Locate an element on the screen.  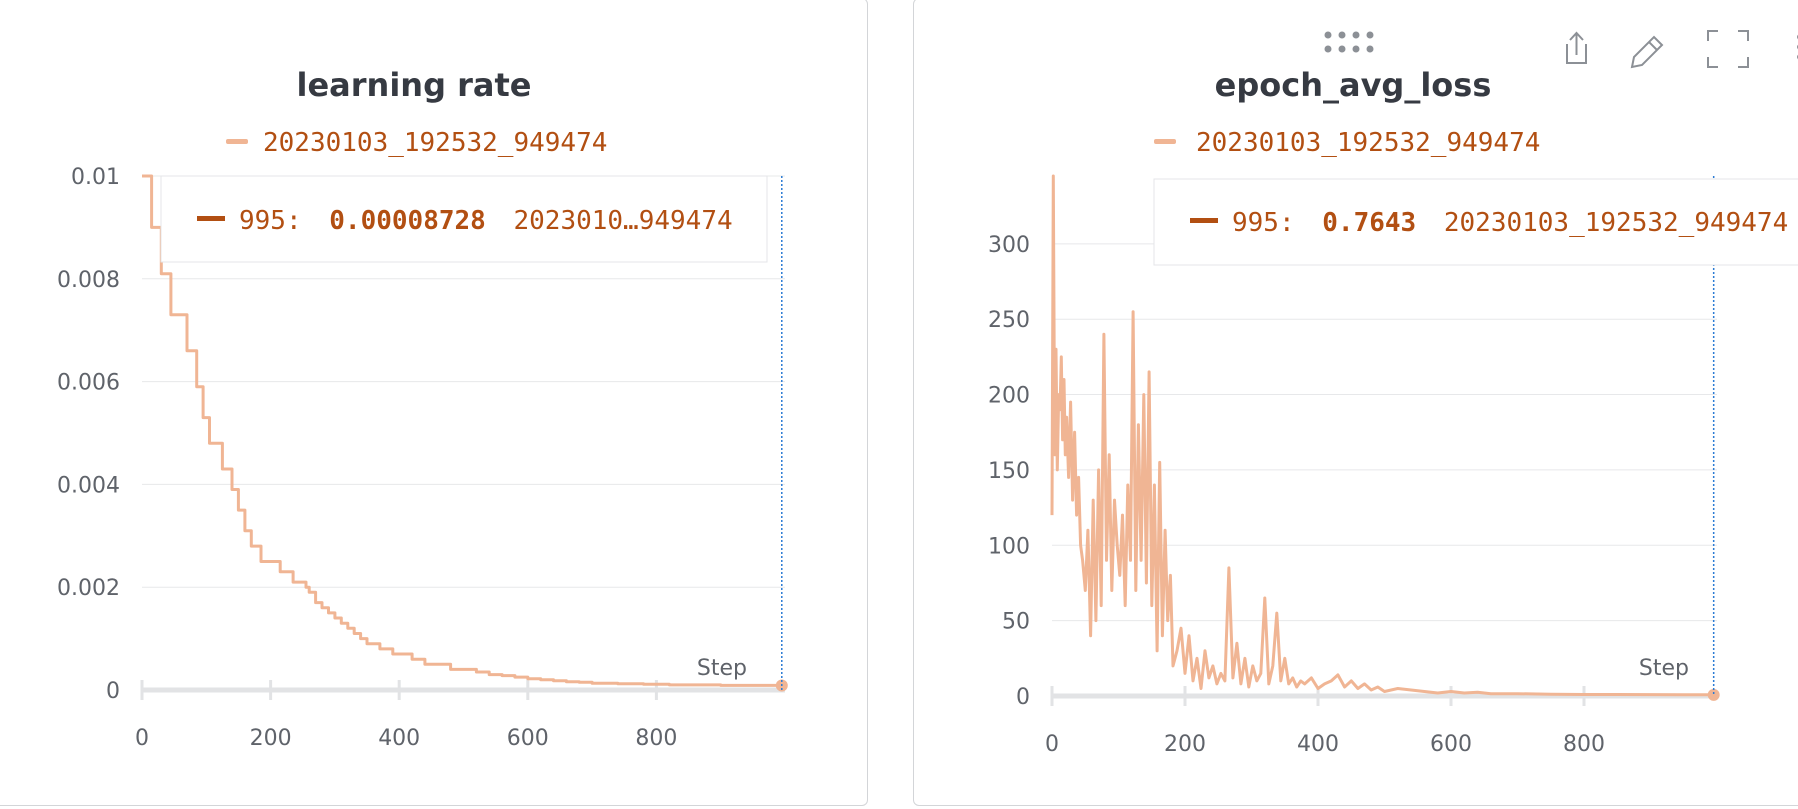
y-tick-label: 300 is located at coordinates (1009, 245).